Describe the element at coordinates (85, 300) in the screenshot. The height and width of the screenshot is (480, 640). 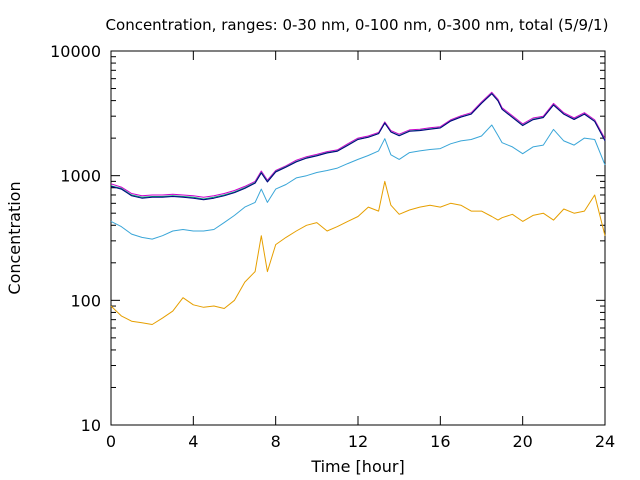
I see `y-tick-label: 100` at that location.